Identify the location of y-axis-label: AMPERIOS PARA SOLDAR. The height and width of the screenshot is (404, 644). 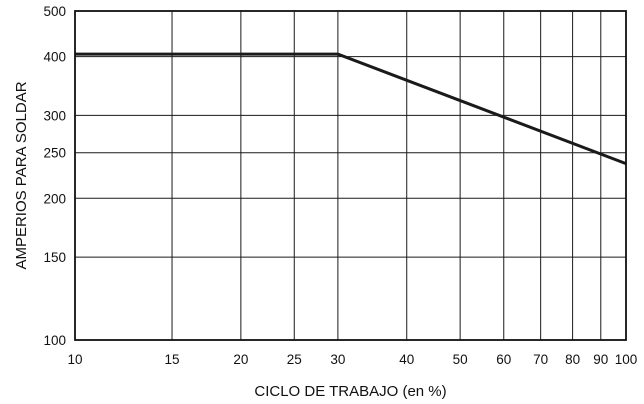
(21, 175).